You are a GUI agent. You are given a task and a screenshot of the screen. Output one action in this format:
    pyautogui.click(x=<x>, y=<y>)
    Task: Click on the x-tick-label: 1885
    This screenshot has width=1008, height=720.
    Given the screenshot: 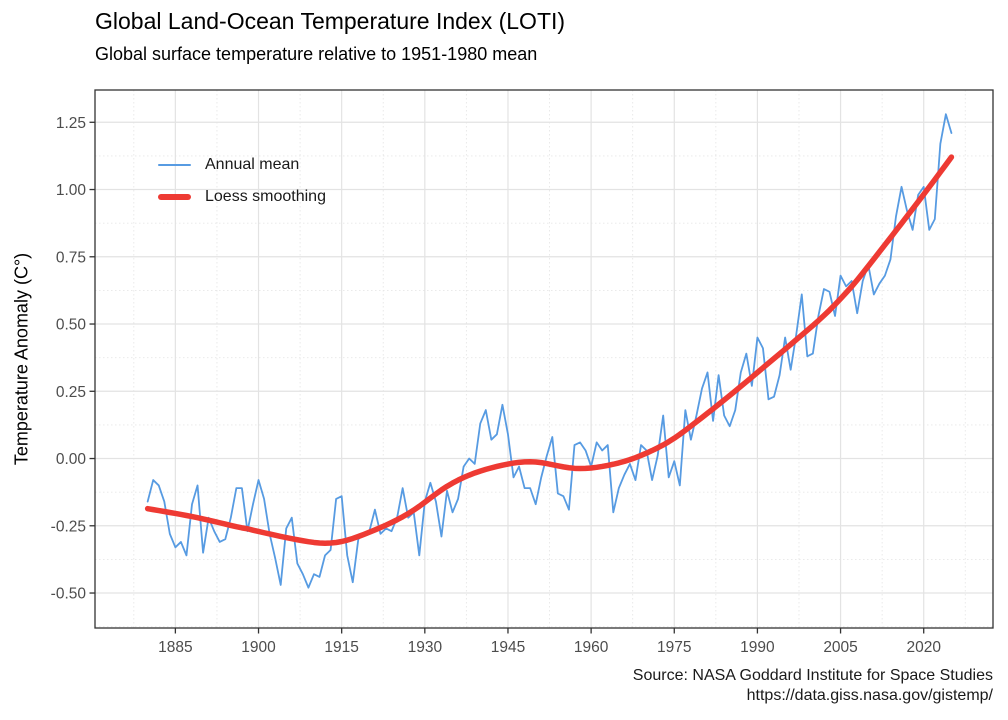 What is the action you would take?
    pyautogui.click(x=175, y=647)
    